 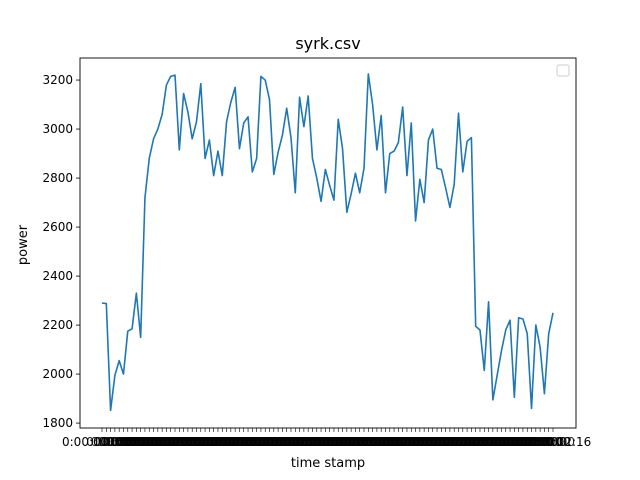 I want to click on y-axis-label: power, so click(x=23, y=244).